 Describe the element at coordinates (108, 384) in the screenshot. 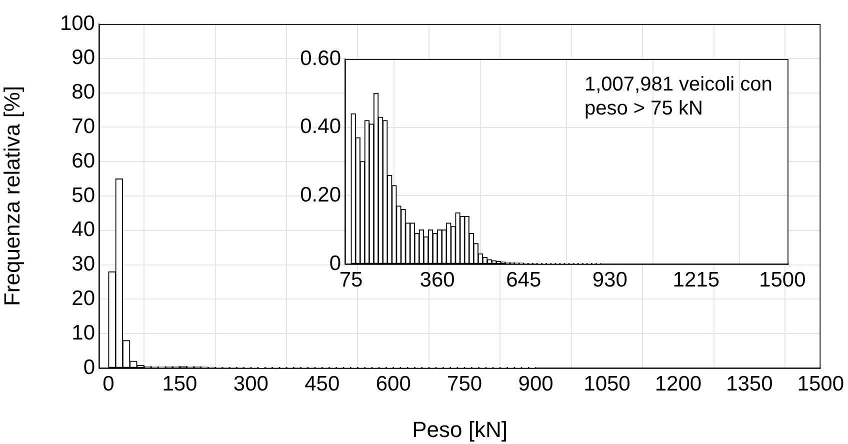

I see `x-tick-label: 0` at that location.